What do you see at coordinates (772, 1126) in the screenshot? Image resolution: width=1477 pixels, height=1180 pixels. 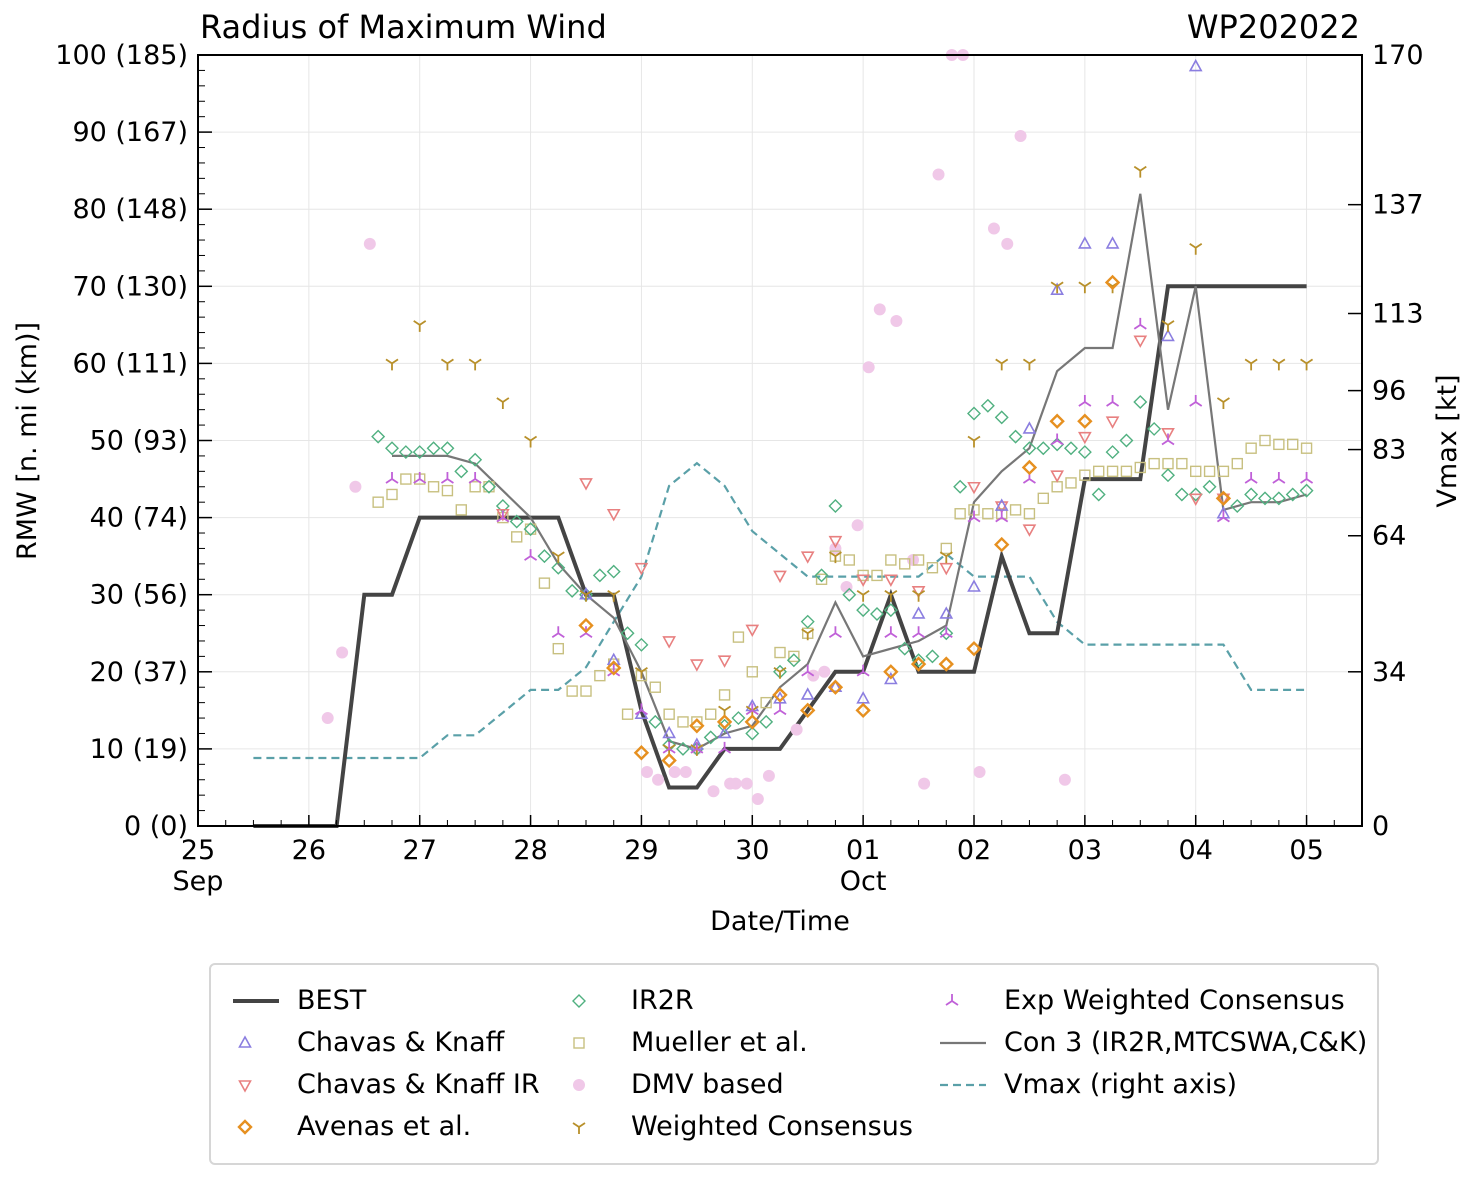 I see `legend-label: Weighted Consensus` at bounding box center [772, 1126].